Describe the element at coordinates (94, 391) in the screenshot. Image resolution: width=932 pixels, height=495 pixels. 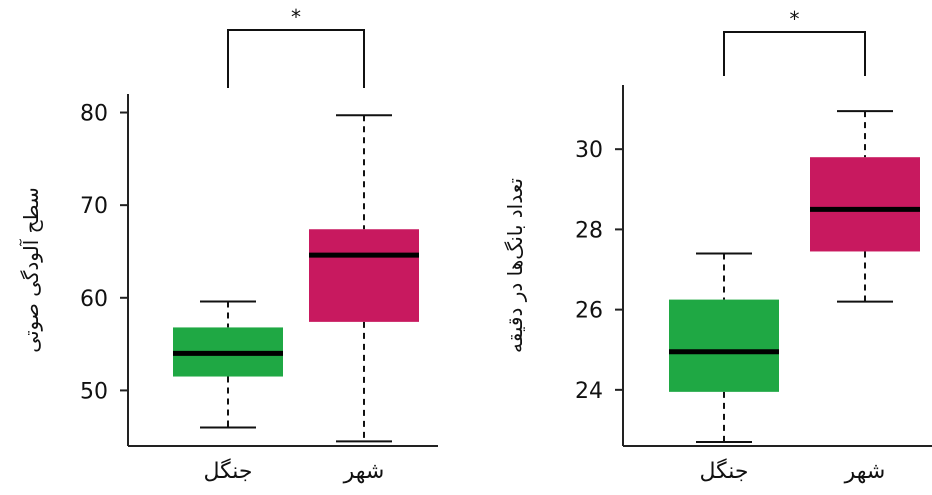
I see `y-tick-label: 50` at that location.